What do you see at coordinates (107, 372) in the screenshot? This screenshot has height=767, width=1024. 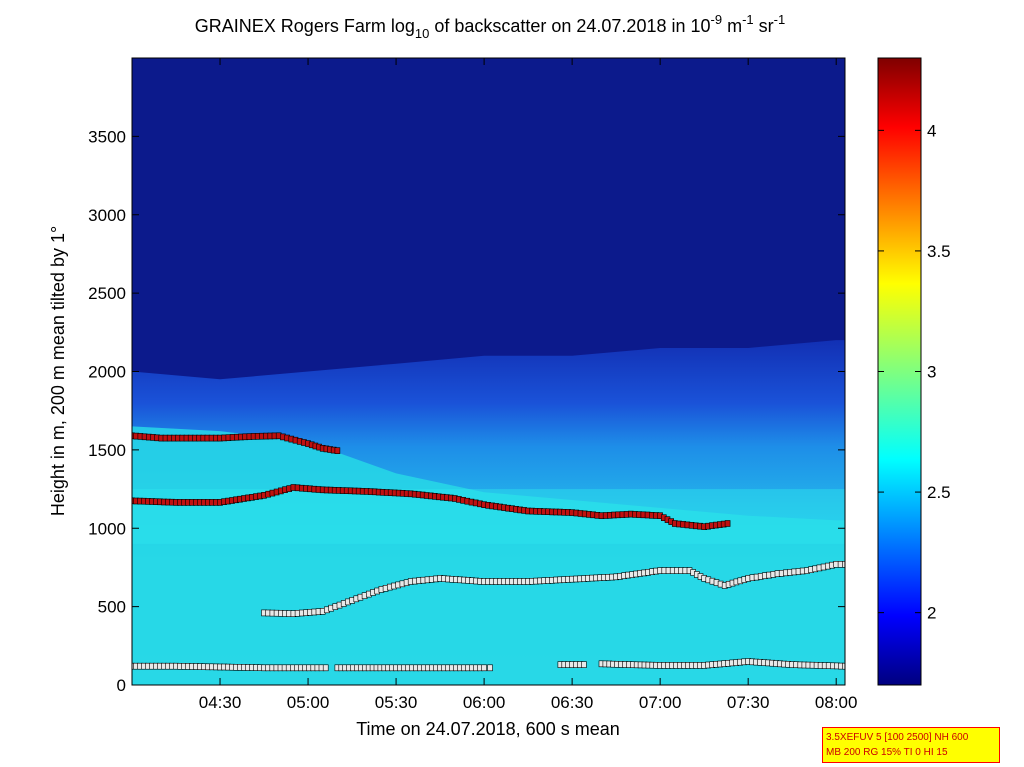 I see `y-tick-label: 2000` at bounding box center [107, 372].